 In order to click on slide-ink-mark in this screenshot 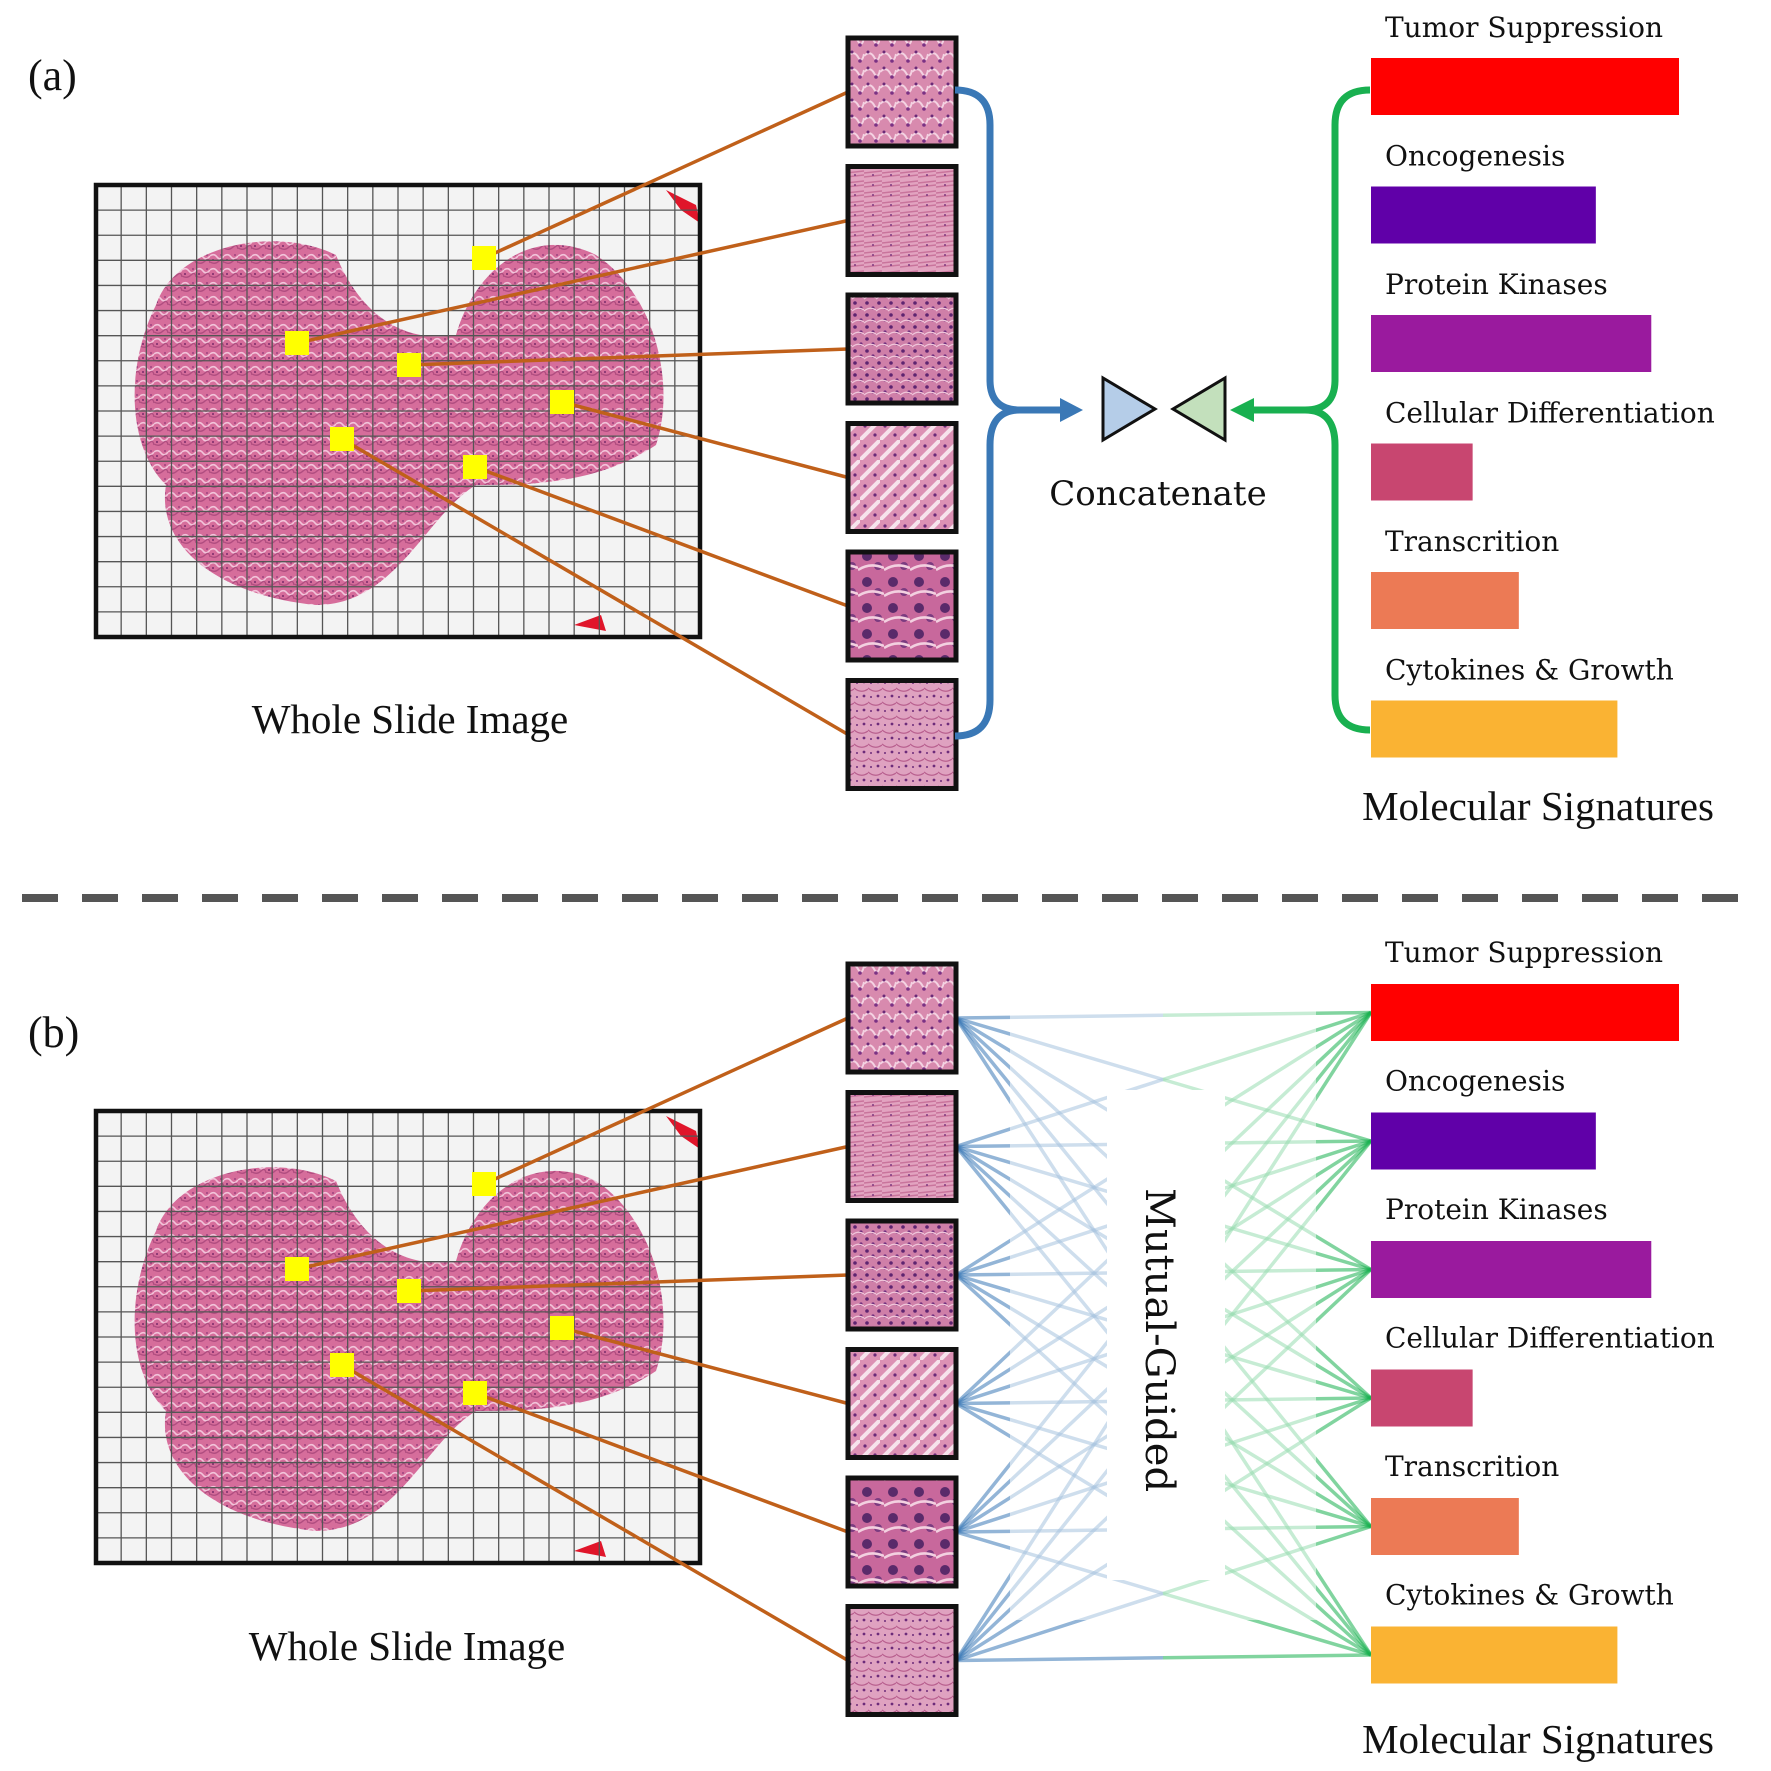, I will do `click(590, 623)`.